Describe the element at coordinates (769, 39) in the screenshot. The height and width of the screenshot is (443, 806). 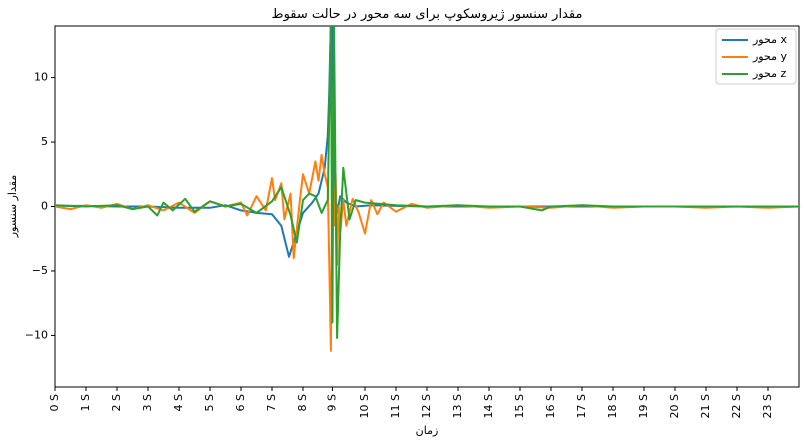
I see `legend-label-0: محور x` at that location.